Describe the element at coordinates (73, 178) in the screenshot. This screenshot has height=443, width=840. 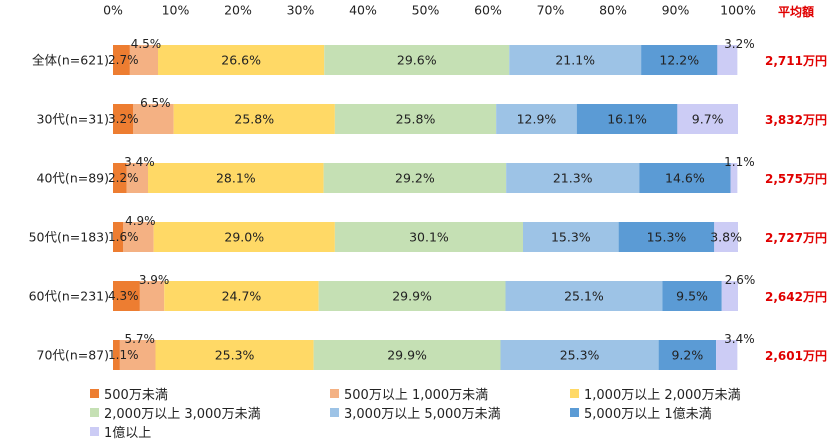
I see `category-label: 40代(n=89)` at that location.